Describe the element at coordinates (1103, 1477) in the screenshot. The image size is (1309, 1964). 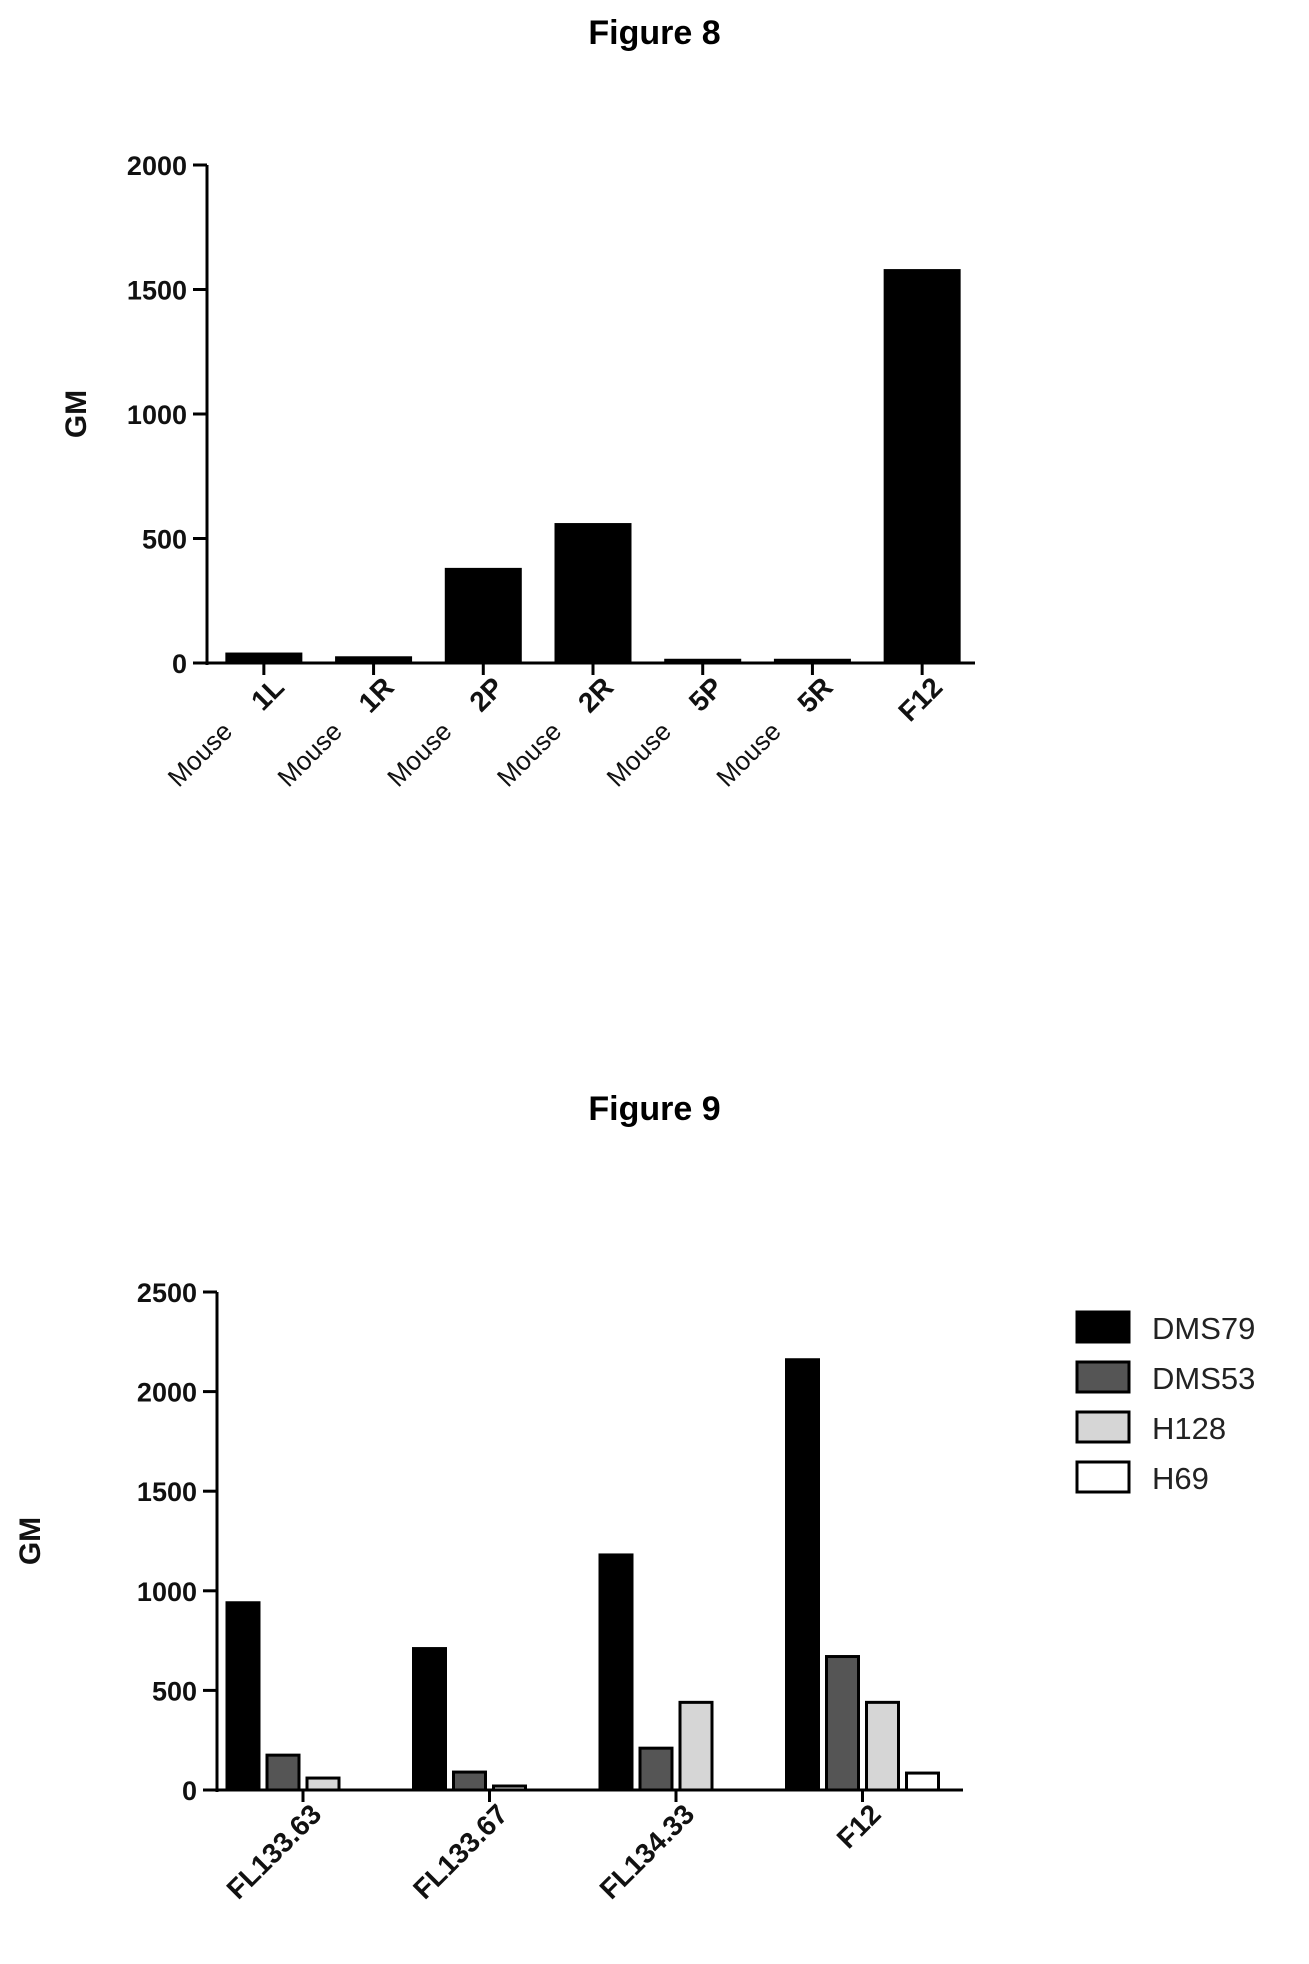
I see `legend-swatch-h69` at that location.